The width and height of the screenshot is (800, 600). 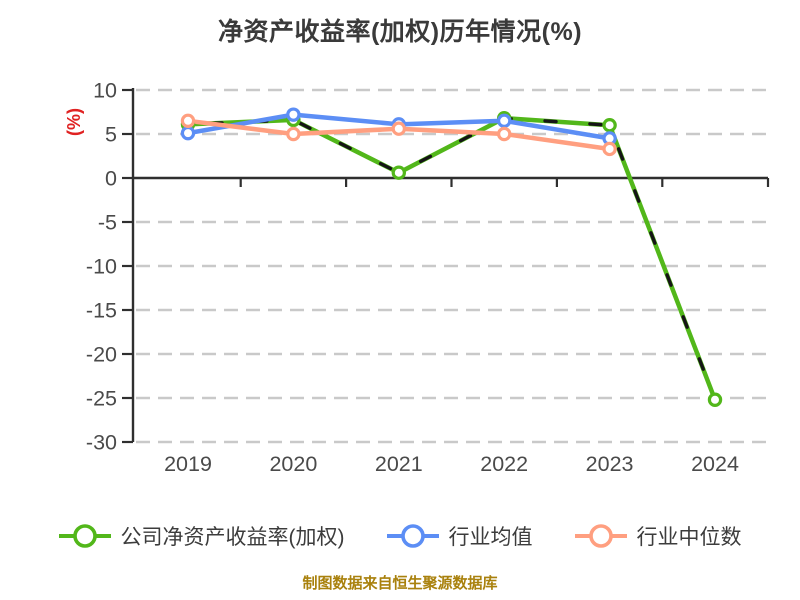 I want to click on y-tick-label: -15, so click(x=101, y=311).